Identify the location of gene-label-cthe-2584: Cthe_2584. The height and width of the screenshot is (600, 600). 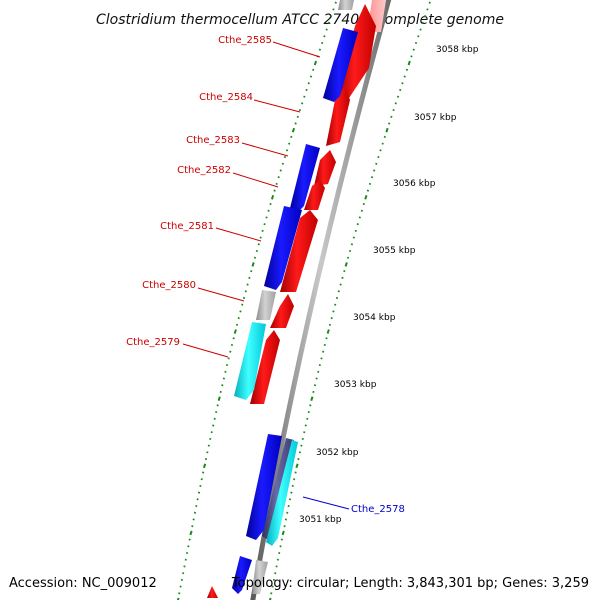
(226, 97).